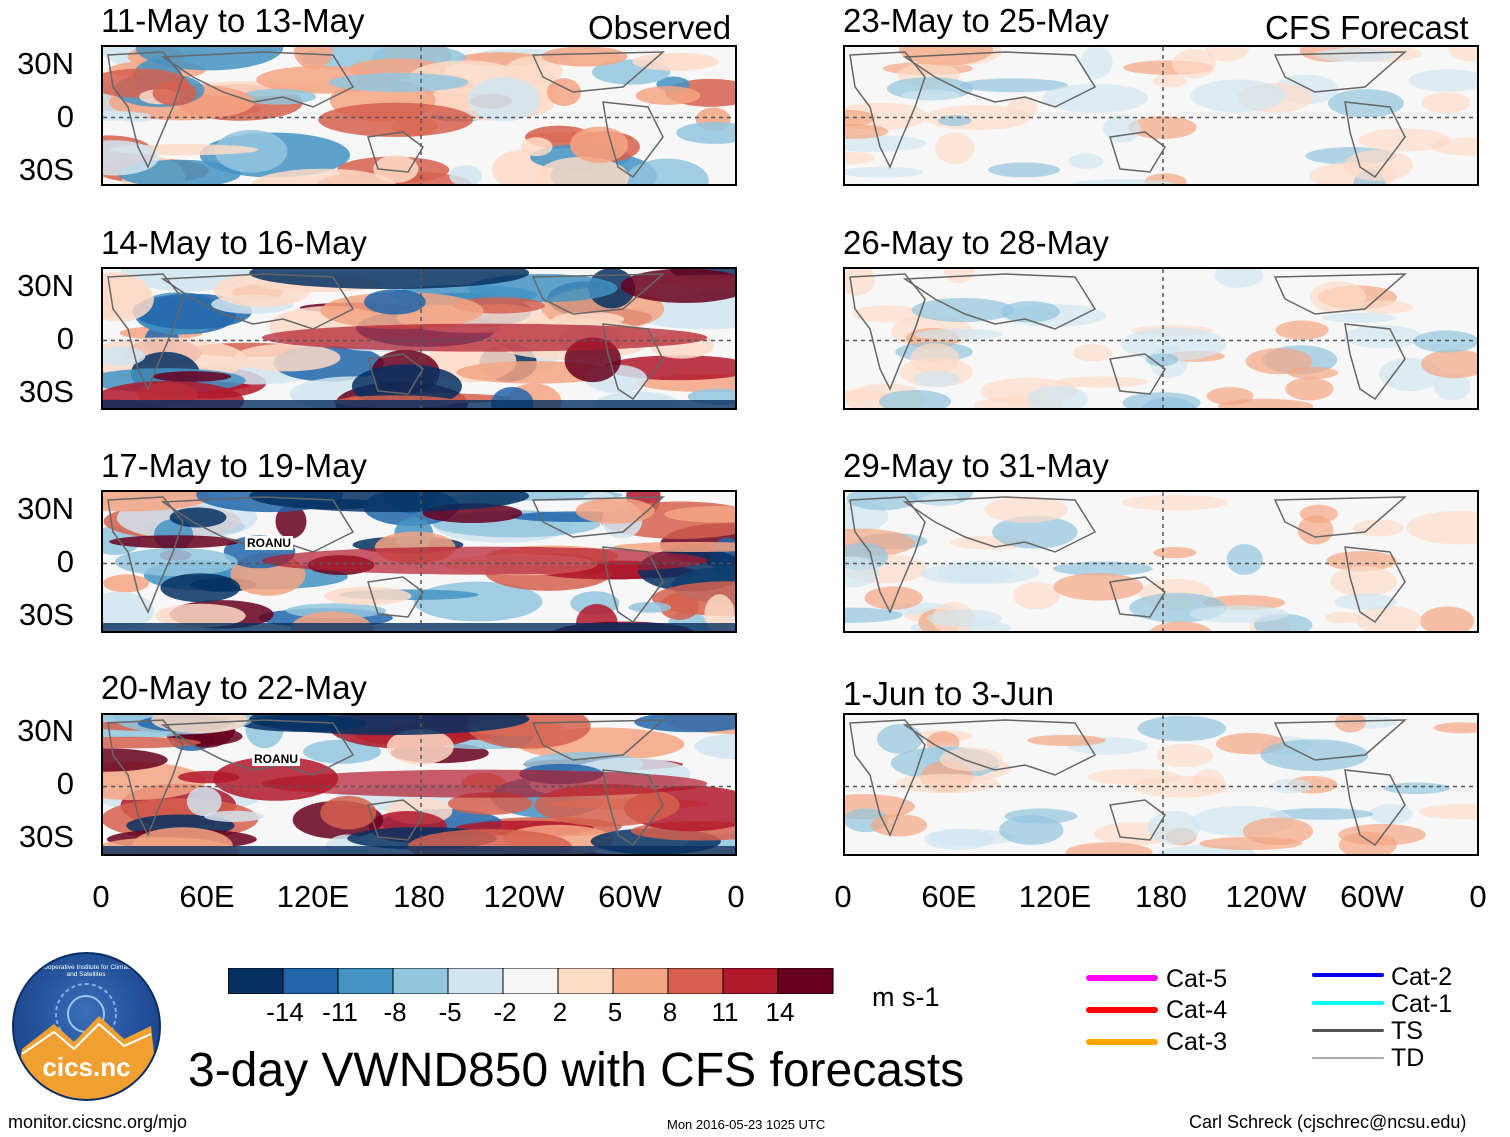 Image resolution: width=1510 pixels, height=1137 pixels. What do you see at coordinates (725, 1012) in the screenshot?
I see `colorbar-tick: 11` at bounding box center [725, 1012].